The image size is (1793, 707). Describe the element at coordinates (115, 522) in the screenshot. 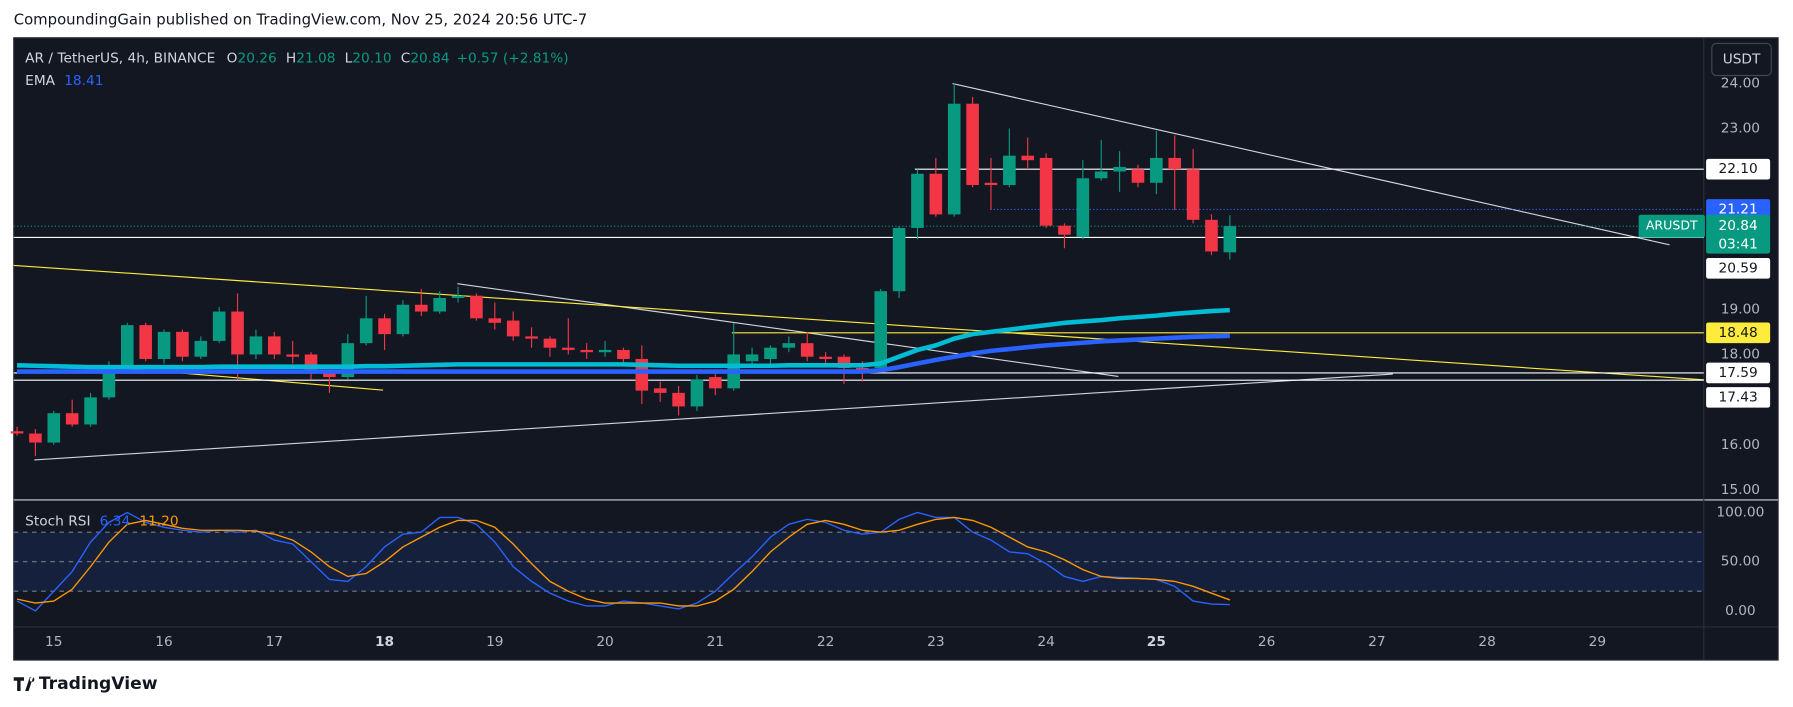

I see `stoch-k: 6.34` at that location.